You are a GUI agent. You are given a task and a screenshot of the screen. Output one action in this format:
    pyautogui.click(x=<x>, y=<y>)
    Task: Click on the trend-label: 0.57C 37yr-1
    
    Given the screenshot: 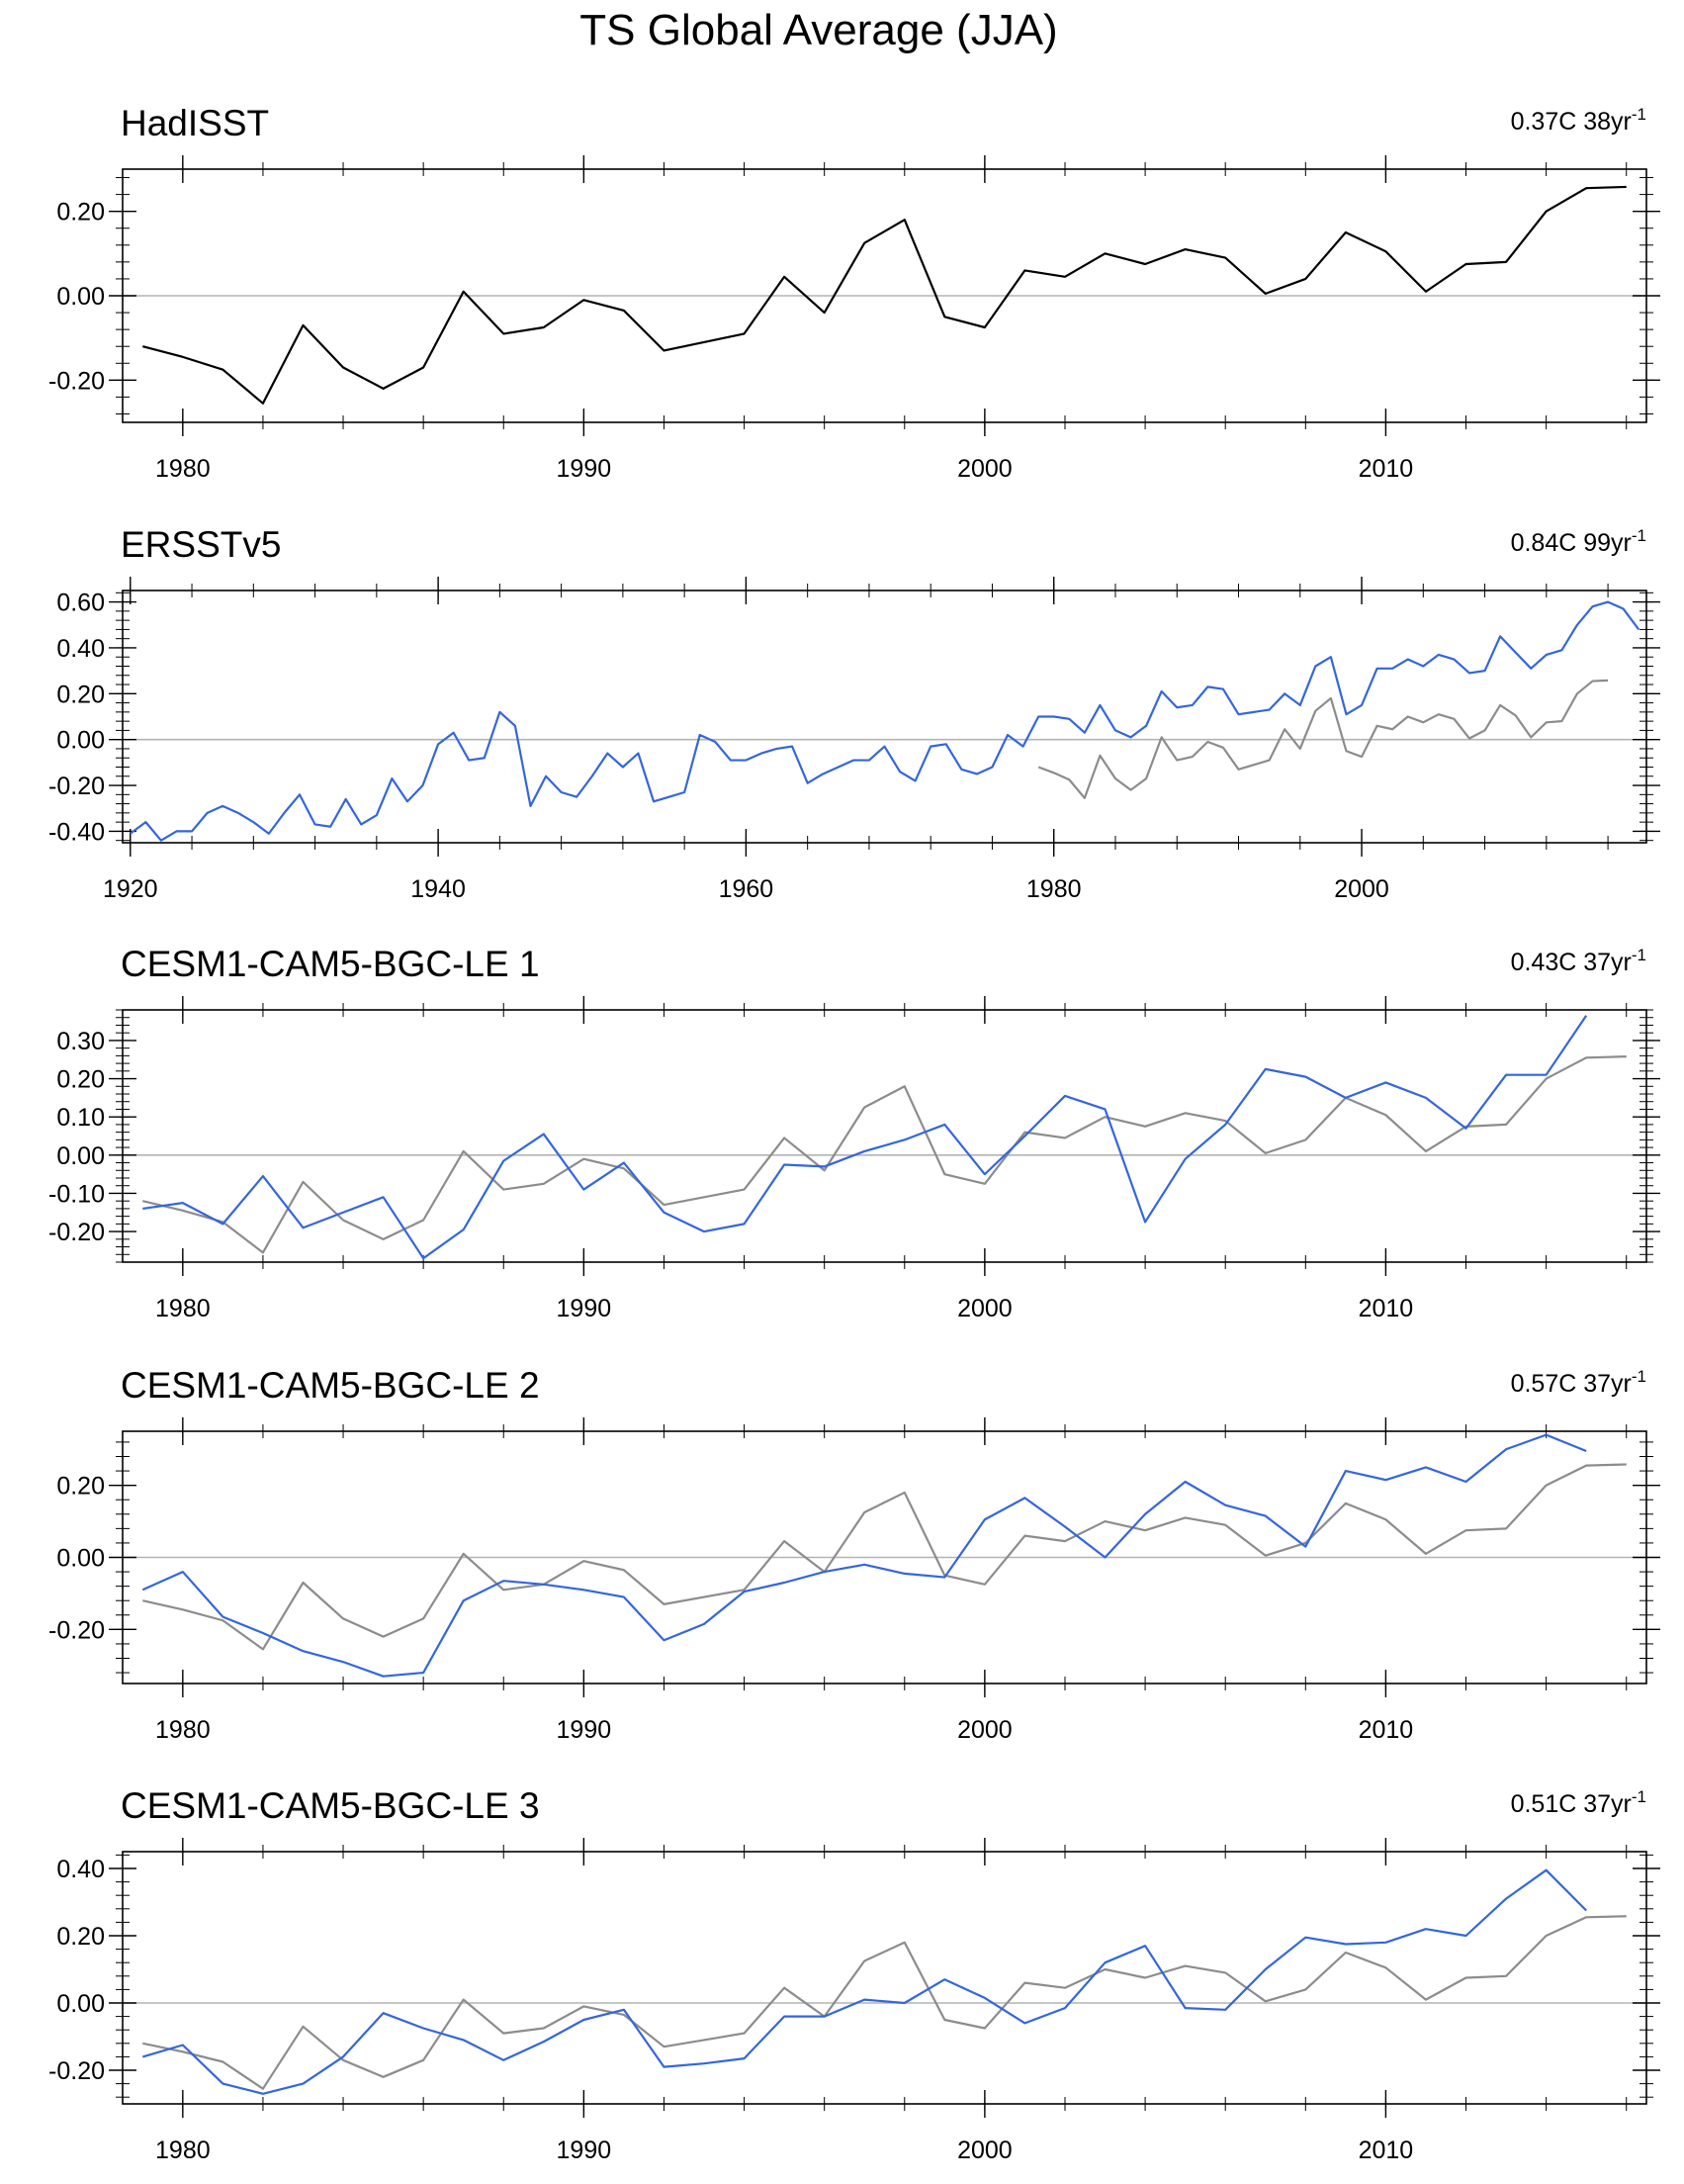 What is the action you would take?
    pyautogui.click(x=1578, y=1382)
    